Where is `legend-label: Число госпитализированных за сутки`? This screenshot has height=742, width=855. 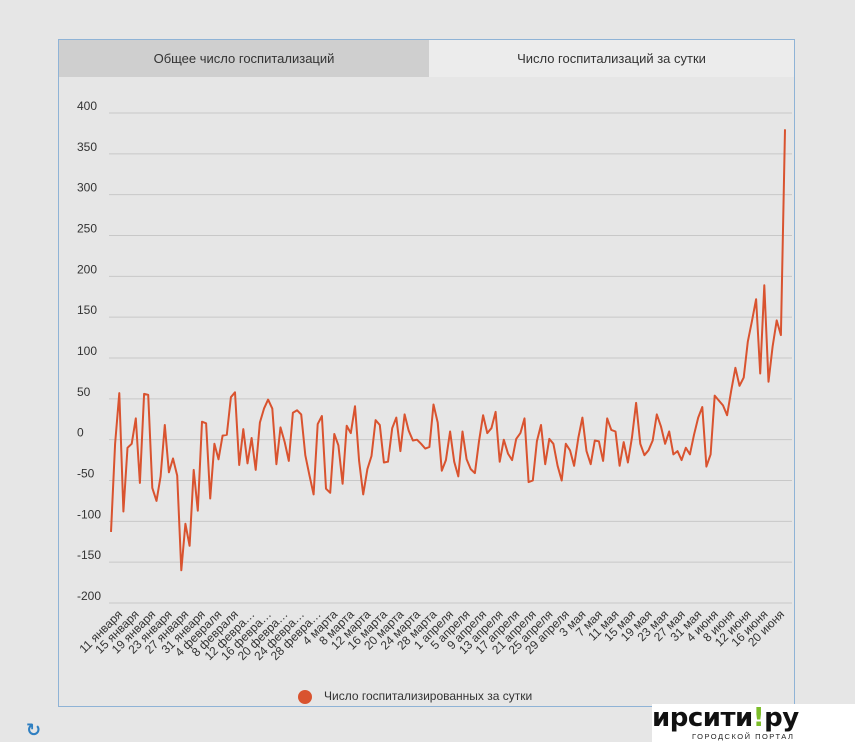 legend-label: Число госпитализированных за сутки is located at coordinates (428, 696).